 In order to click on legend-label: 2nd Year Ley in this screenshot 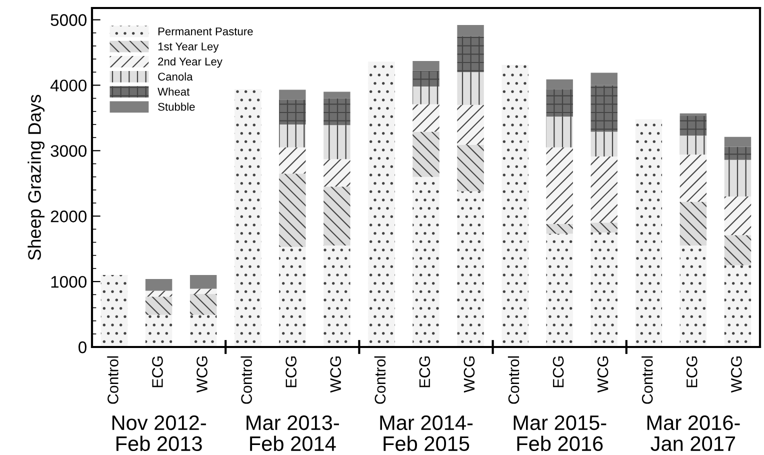, I will do `click(190, 62)`.